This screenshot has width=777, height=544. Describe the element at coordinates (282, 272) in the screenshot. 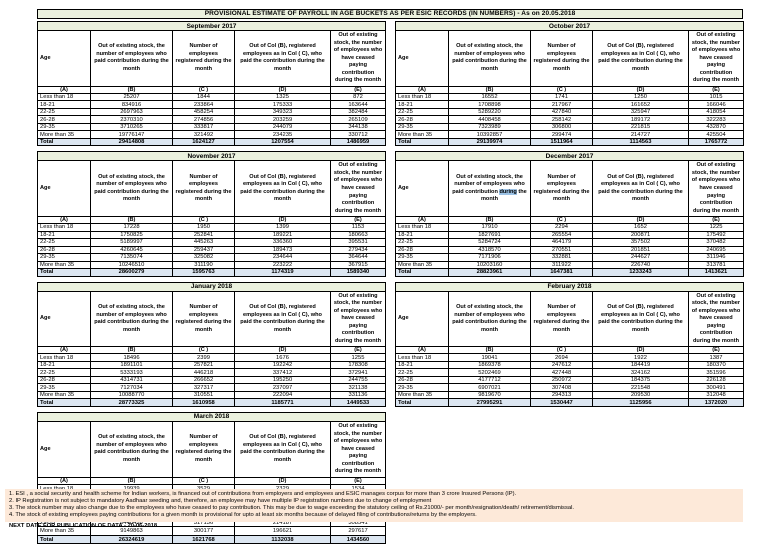

I see `total-value-cell: 1174319` at that location.